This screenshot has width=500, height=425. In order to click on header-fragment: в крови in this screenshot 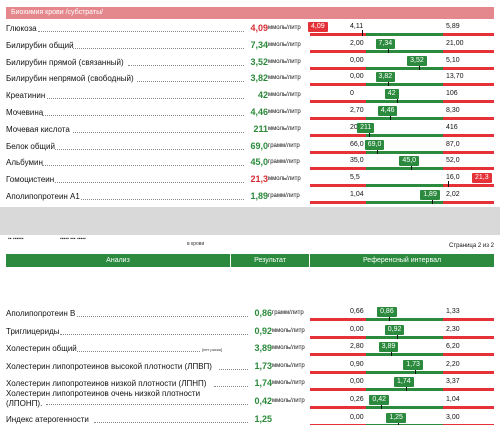, I will do `click(196, 244)`.